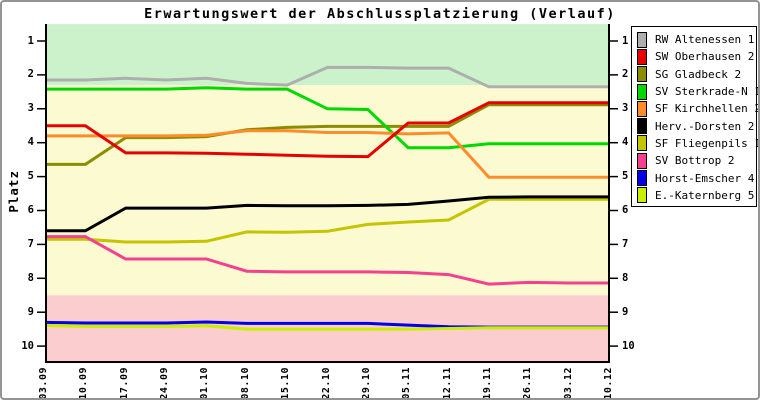 The width and height of the screenshot is (760, 400). I want to click on y-tick-label-left: 7, so click(30, 243).